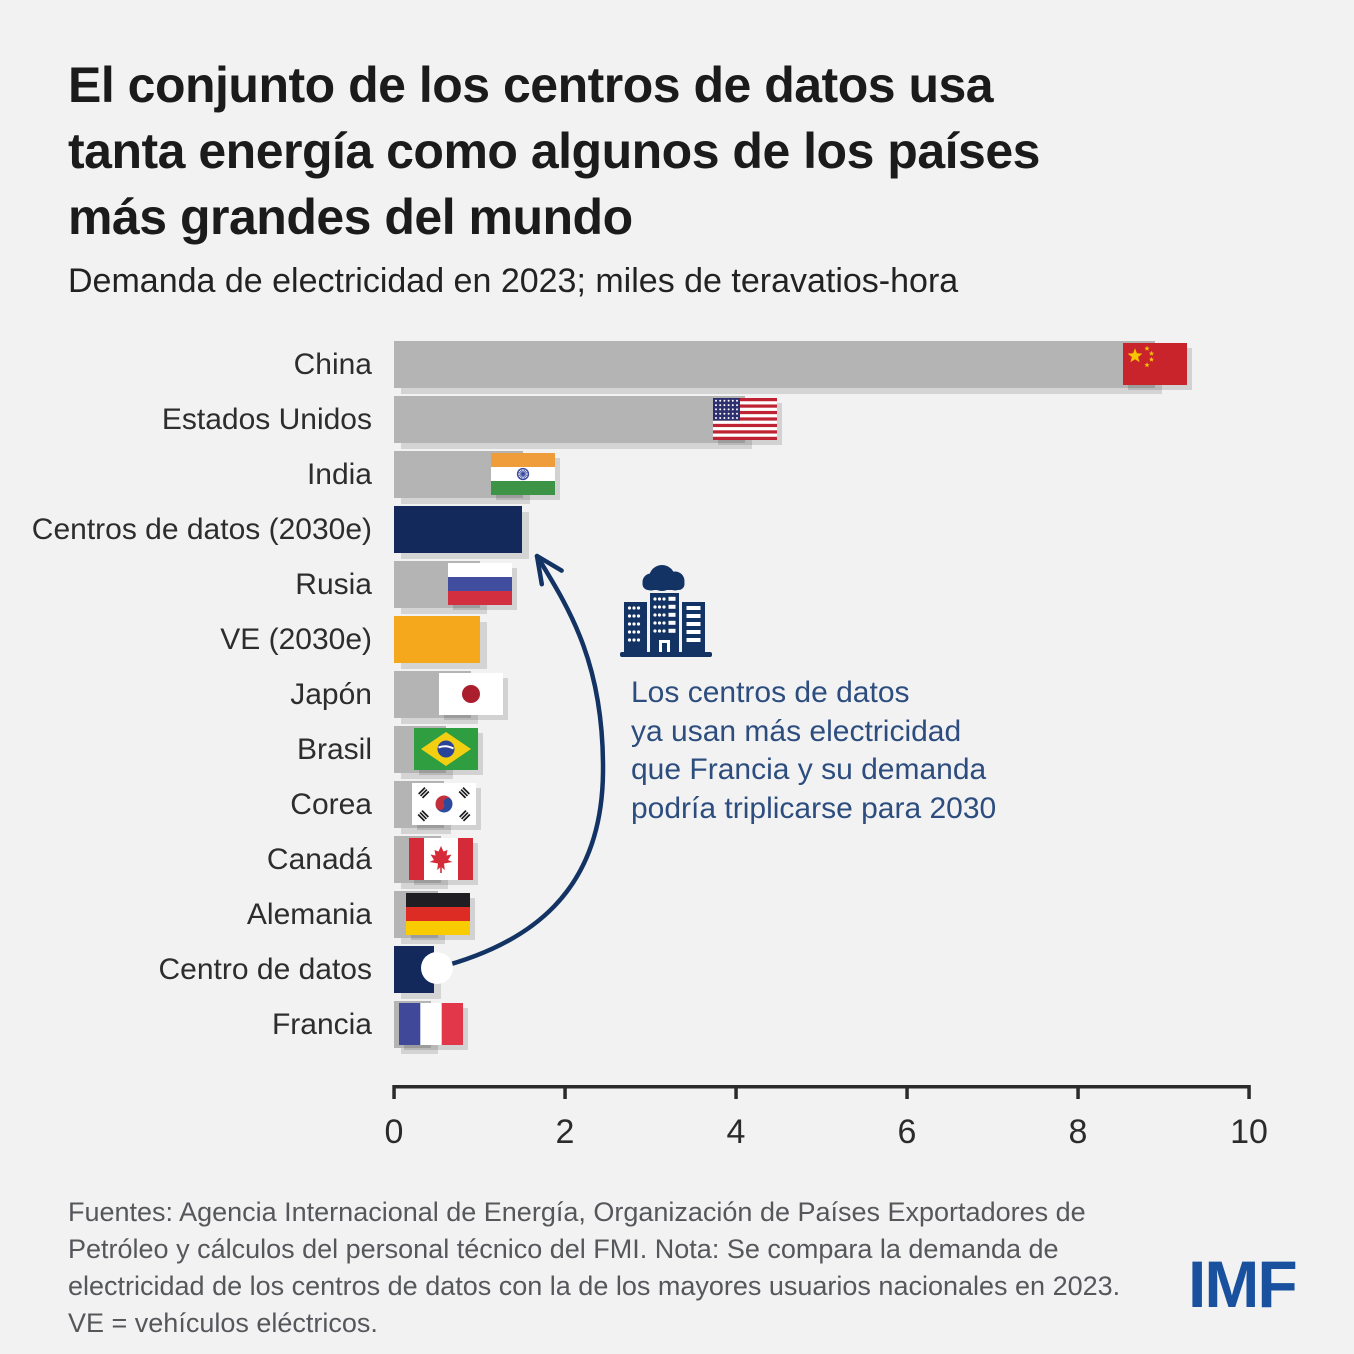  What do you see at coordinates (443, 804) in the screenshot?
I see `flag-south-korea-icon` at bounding box center [443, 804].